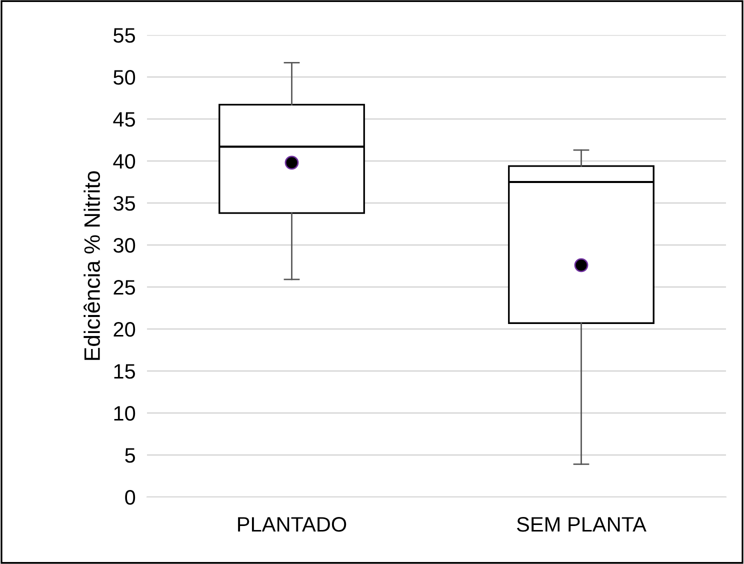  What do you see at coordinates (125, 287) in the screenshot?
I see `y-tick-label: 25` at bounding box center [125, 287].